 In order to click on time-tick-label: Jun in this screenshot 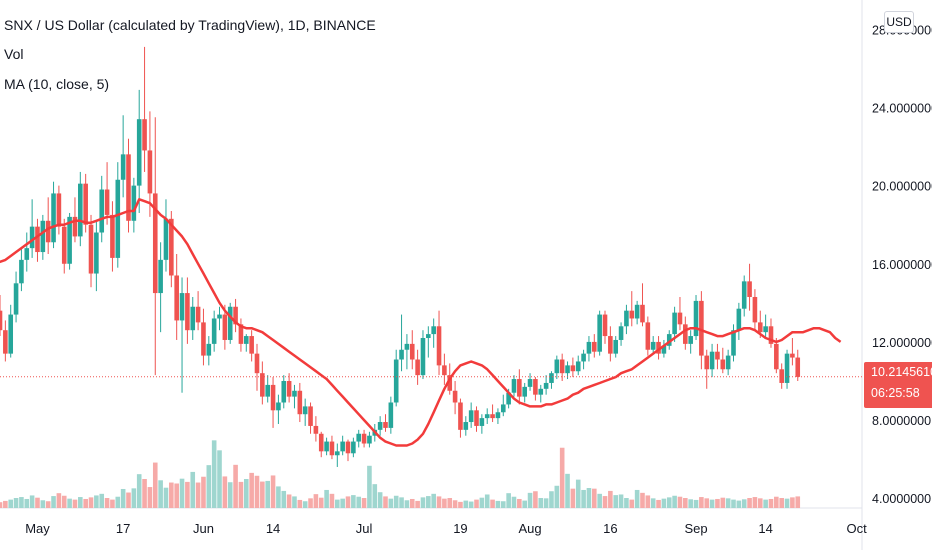, I will do `click(203, 528)`.